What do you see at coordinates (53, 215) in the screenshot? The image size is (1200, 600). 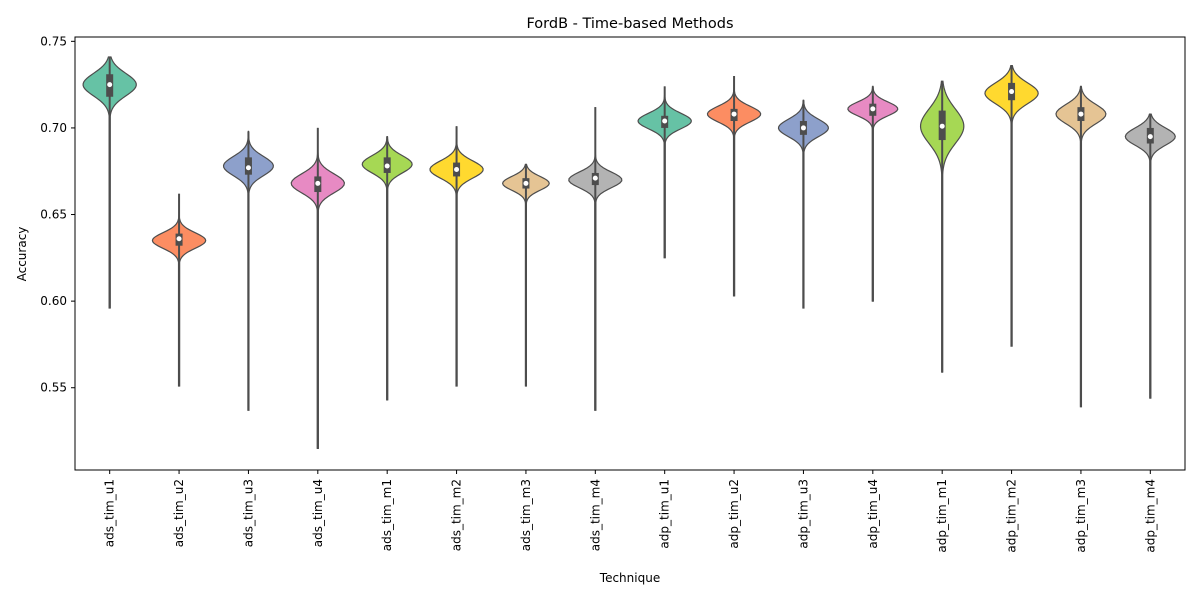 I see `y-tick-label: 0.65` at bounding box center [53, 215].